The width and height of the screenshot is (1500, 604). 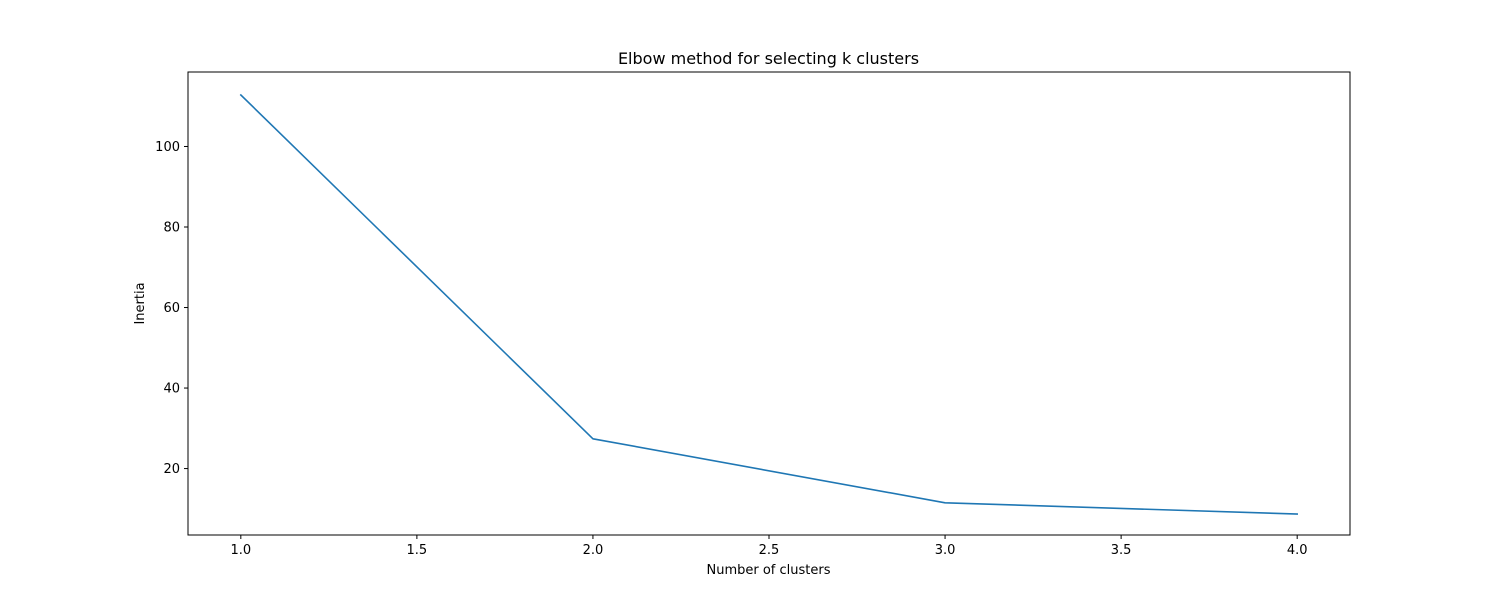 What do you see at coordinates (171, 228) in the screenshot?
I see `y-tick-label: 80` at bounding box center [171, 228].